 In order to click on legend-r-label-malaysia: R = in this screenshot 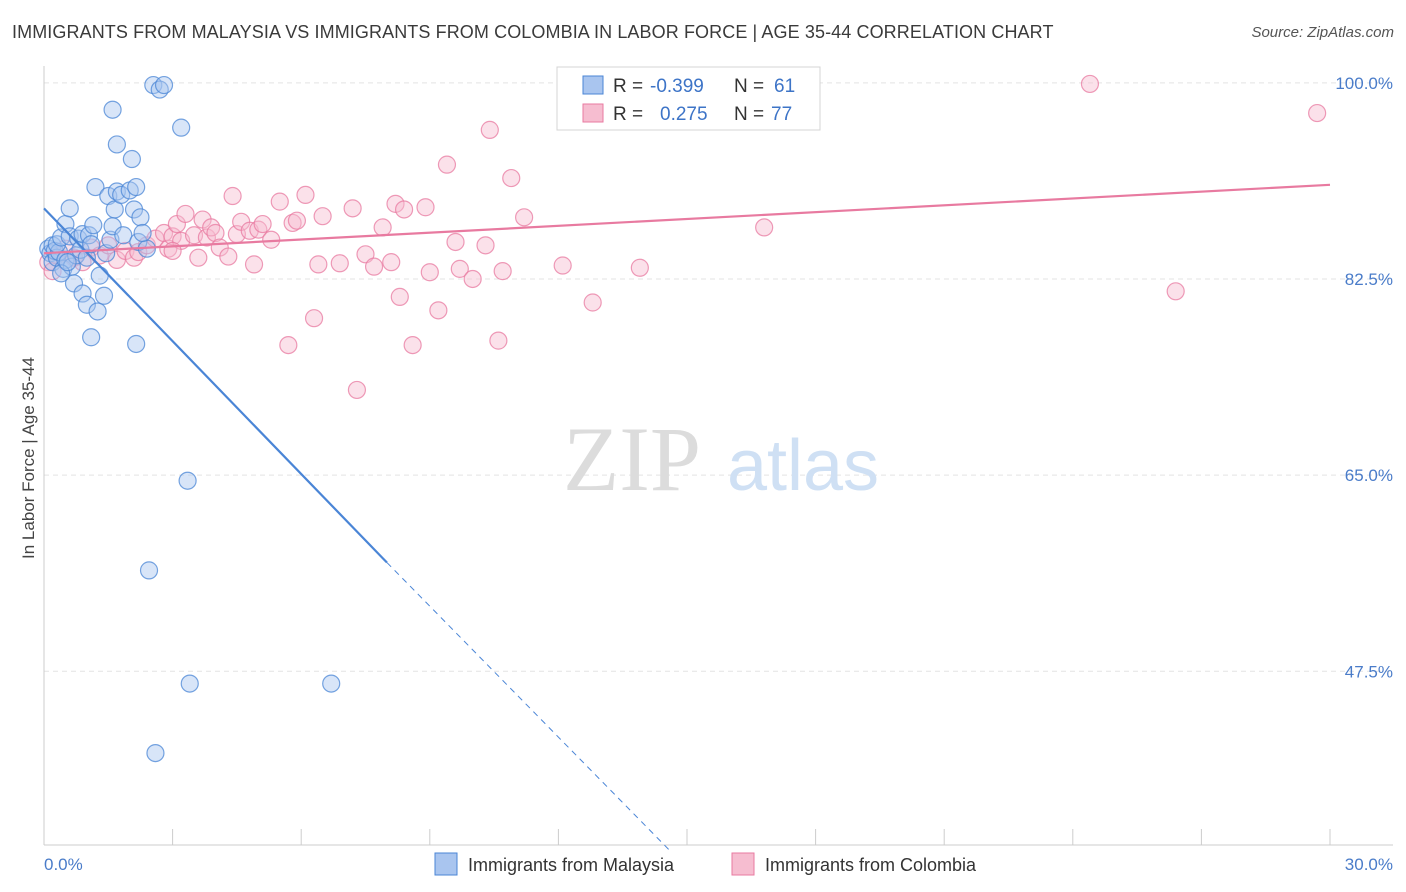, I will do `click(628, 86)`.